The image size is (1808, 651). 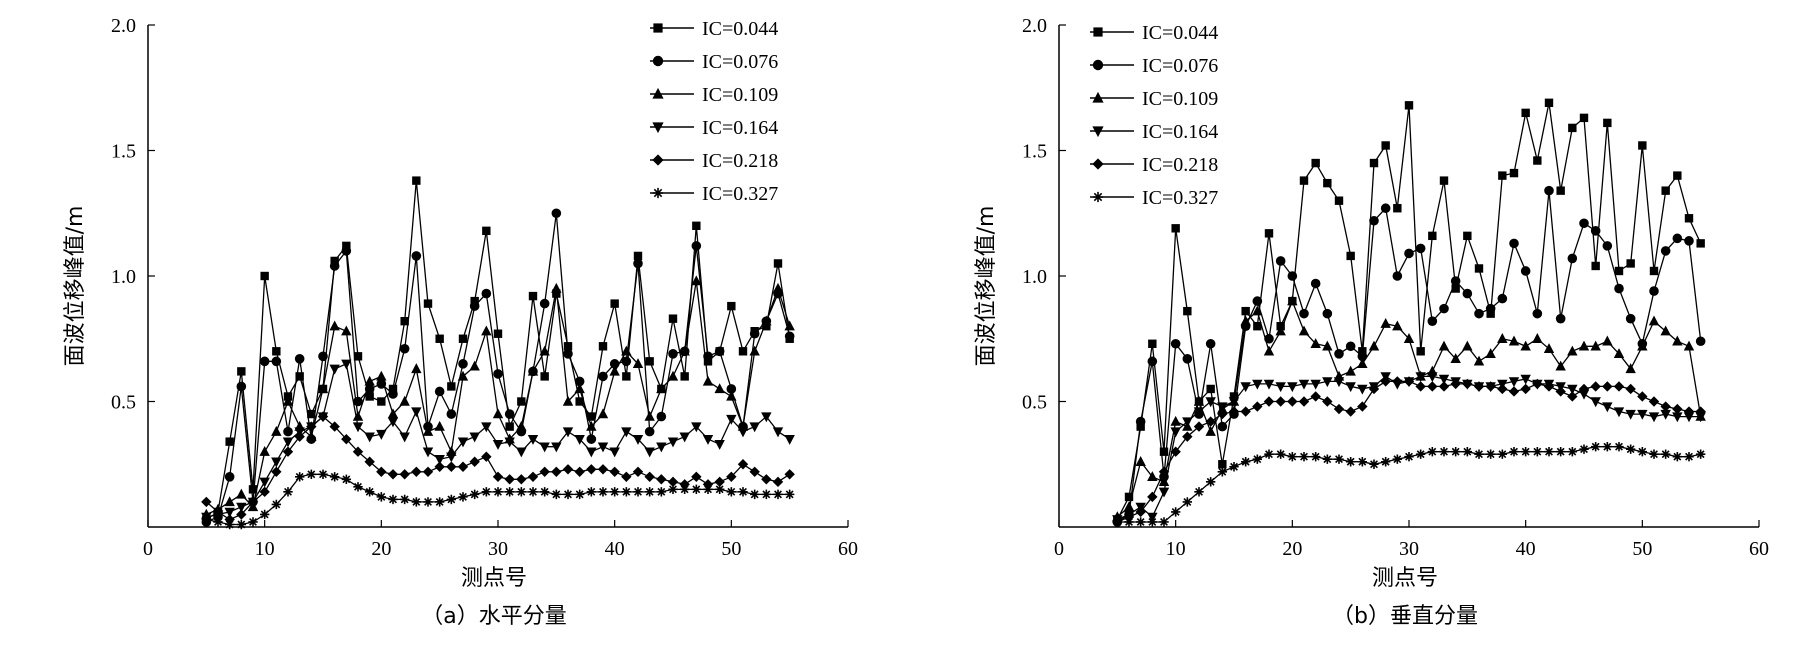 What do you see at coordinates (1176, 549) in the screenshot?
I see `x-tick-label: 10` at bounding box center [1176, 549].